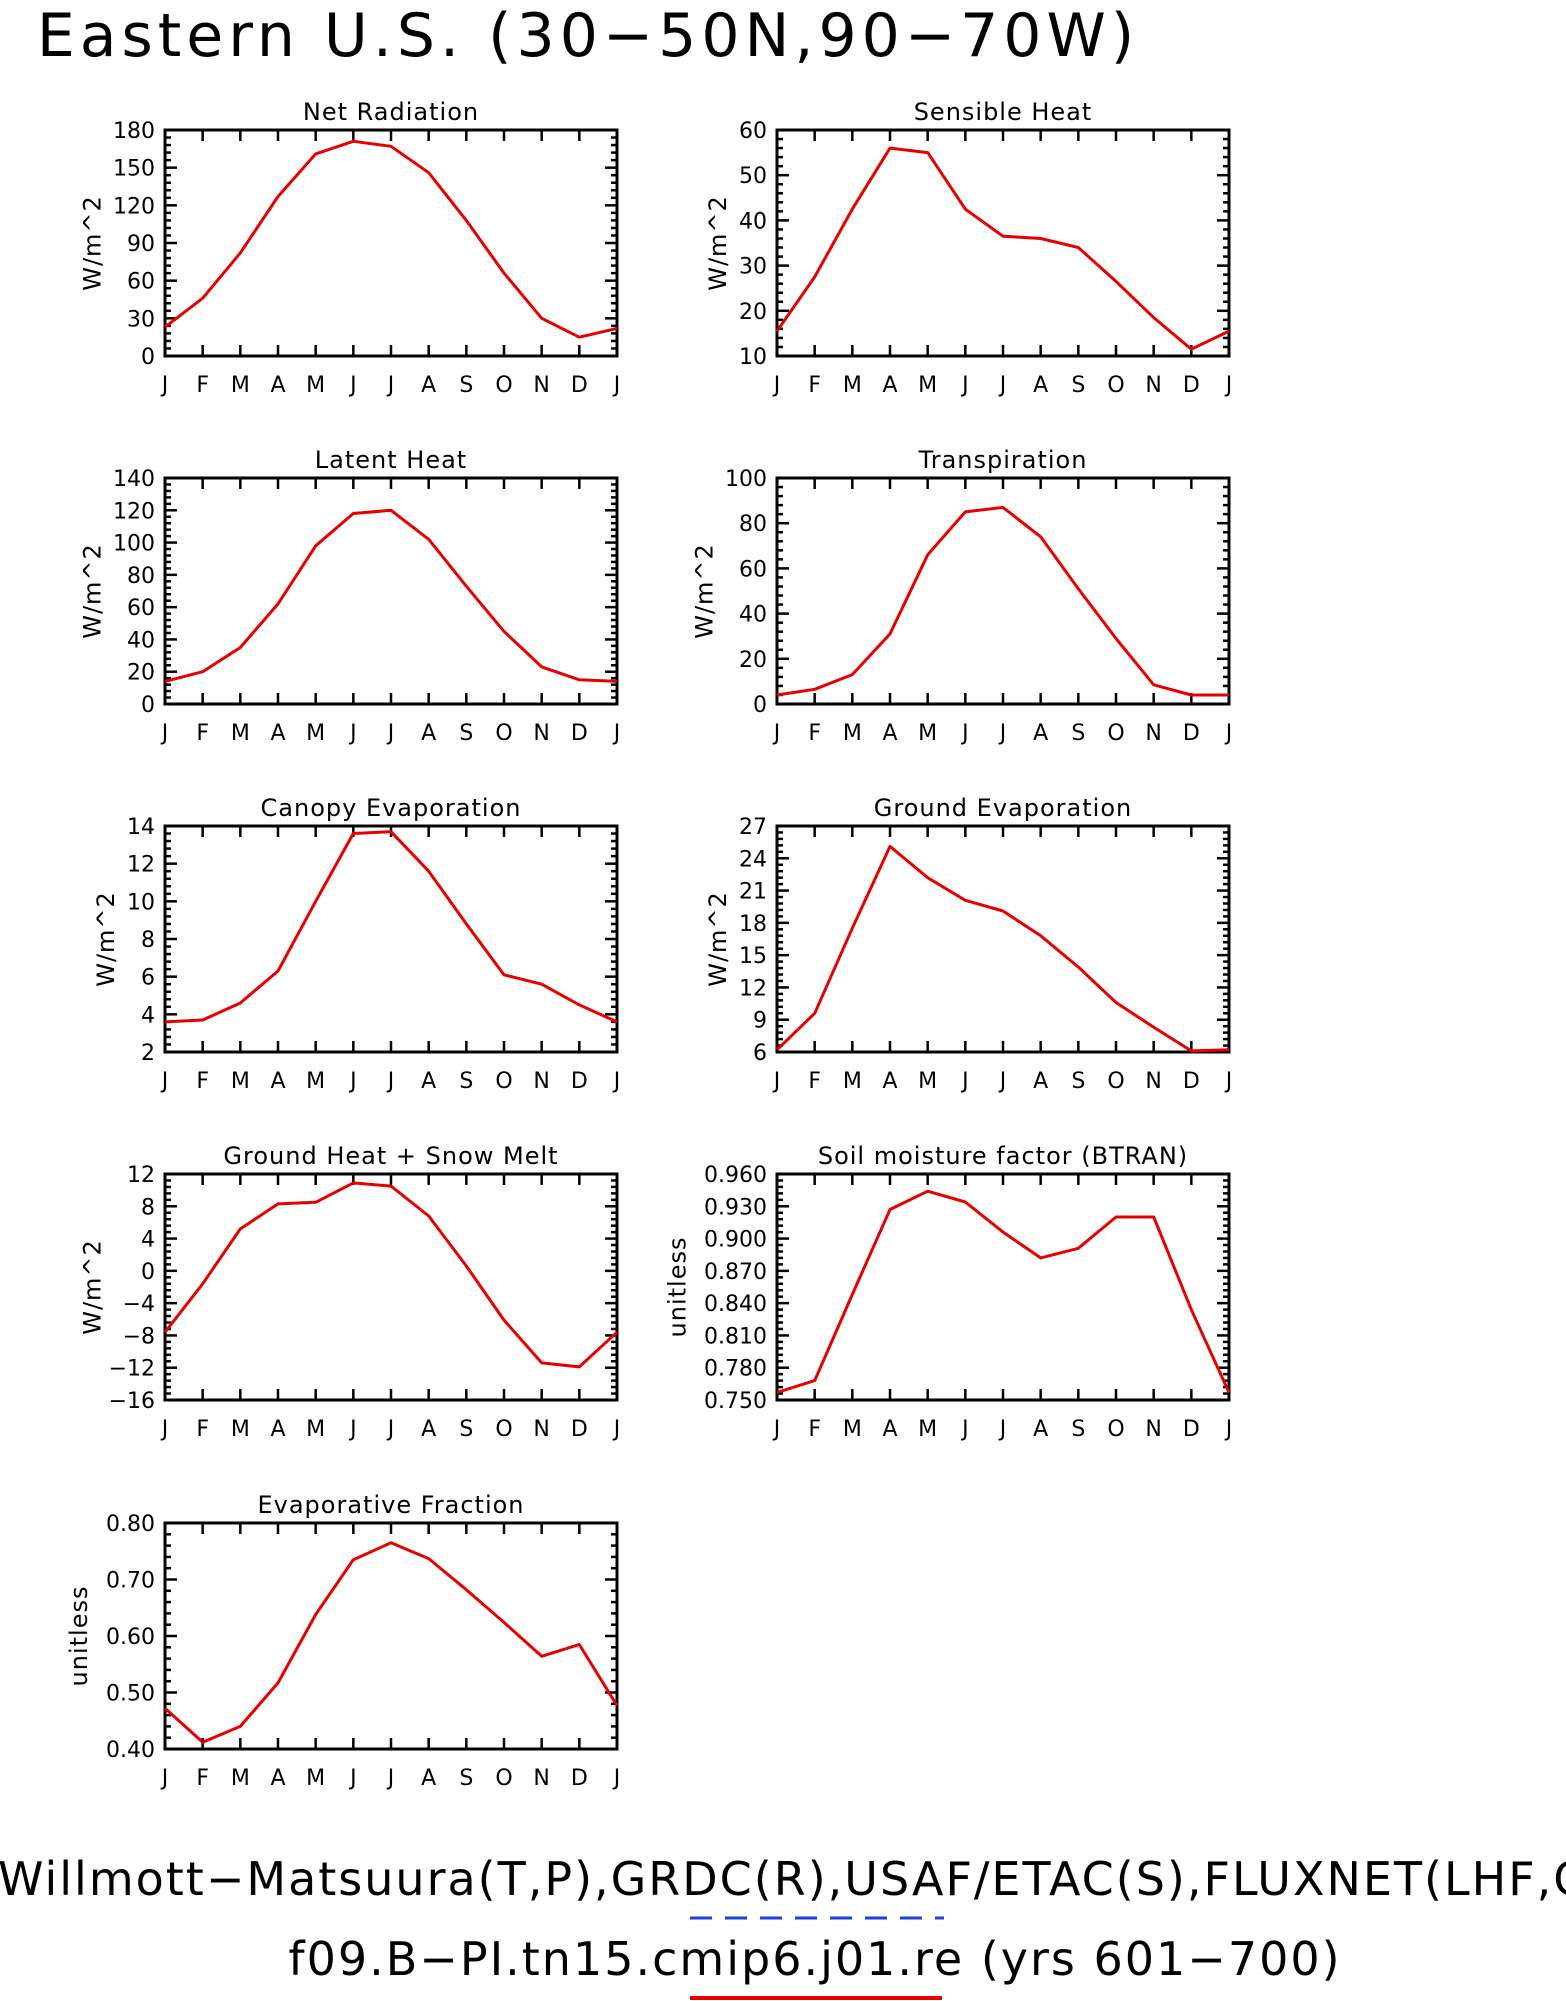 The image size is (1566, 2001). What do you see at coordinates (132, 1401) in the screenshot?
I see `y-tick-label: −16` at bounding box center [132, 1401].